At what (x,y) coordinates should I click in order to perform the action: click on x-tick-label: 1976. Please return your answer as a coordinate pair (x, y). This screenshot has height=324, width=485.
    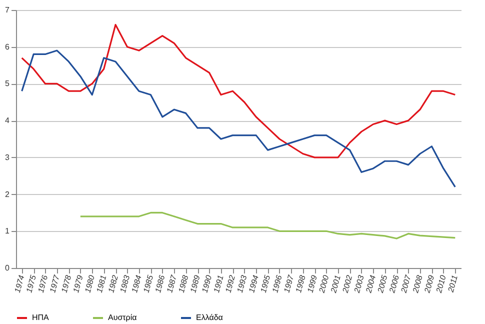
    Looking at the image, I should click on (43, 284).